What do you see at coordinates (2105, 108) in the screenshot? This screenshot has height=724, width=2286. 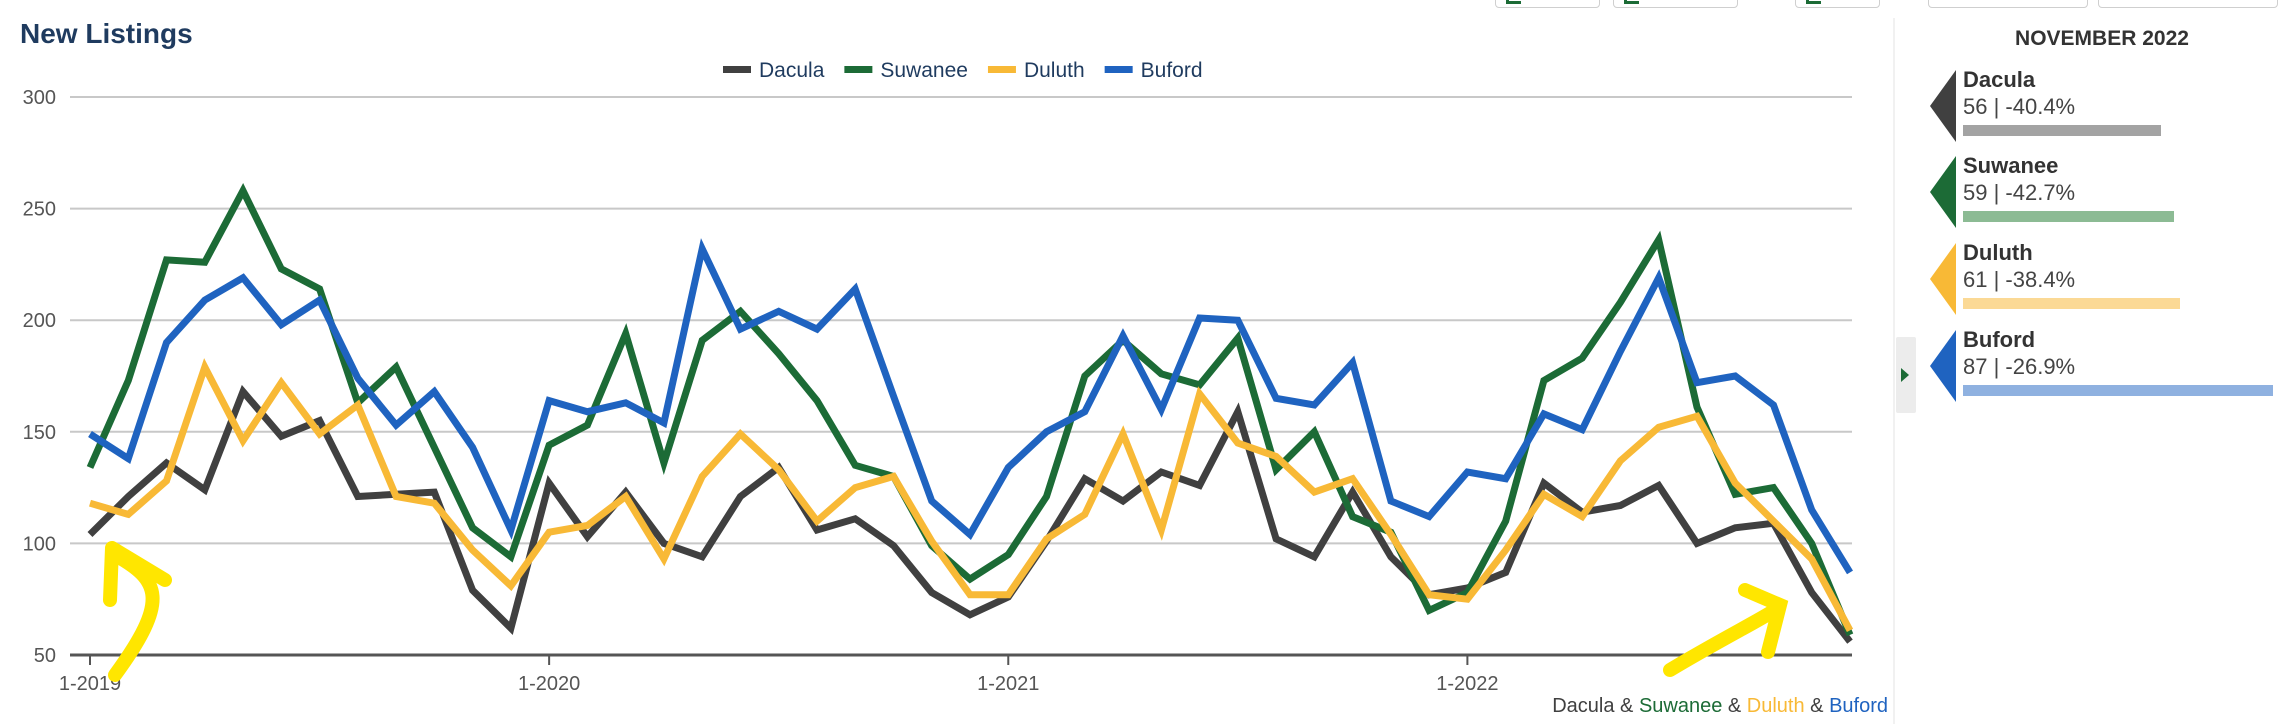 I see `summary-card-dacula: Dacula 56 | -40.4%` at bounding box center [2105, 108].